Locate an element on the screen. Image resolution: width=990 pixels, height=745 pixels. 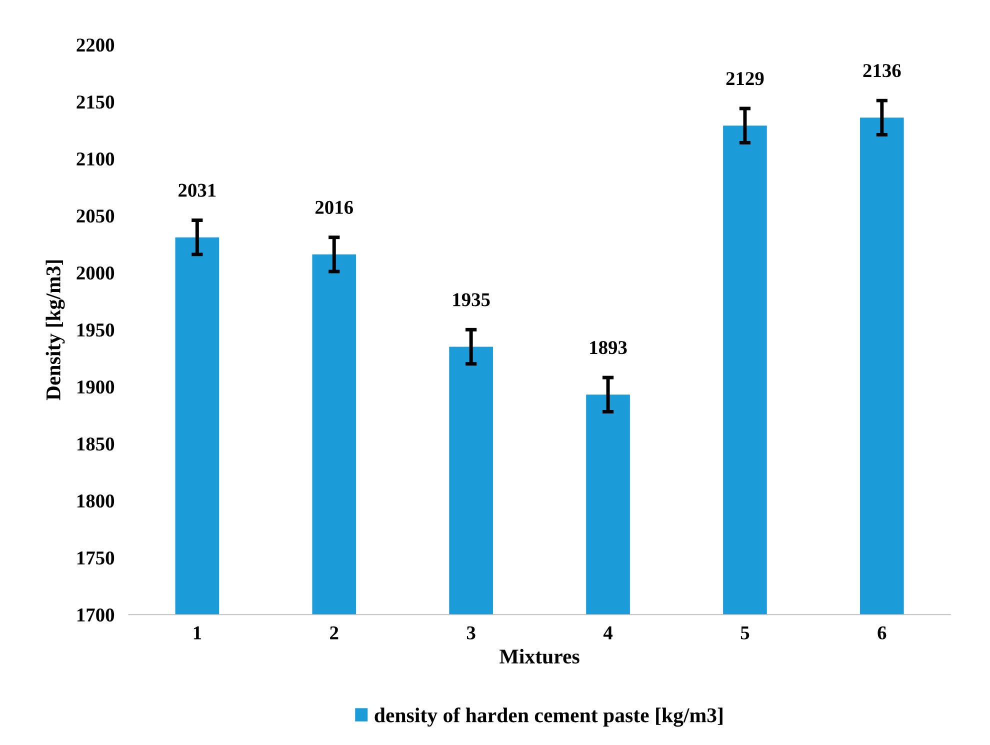
data-label: 1935 is located at coordinates (471, 299).